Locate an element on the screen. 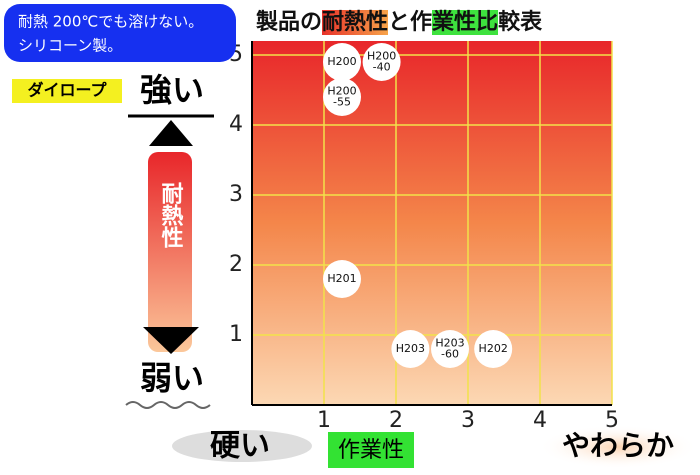 The width and height of the screenshot is (700, 475). title-part: 製品の is located at coordinates (289, 22).